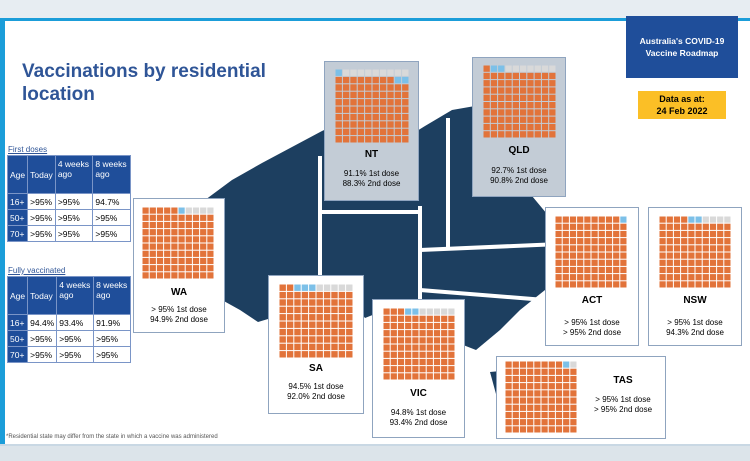 Image resolution: width=750 pixels, height=461 pixels. I want to click on value-cell: 94.7%, so click(111, 201).